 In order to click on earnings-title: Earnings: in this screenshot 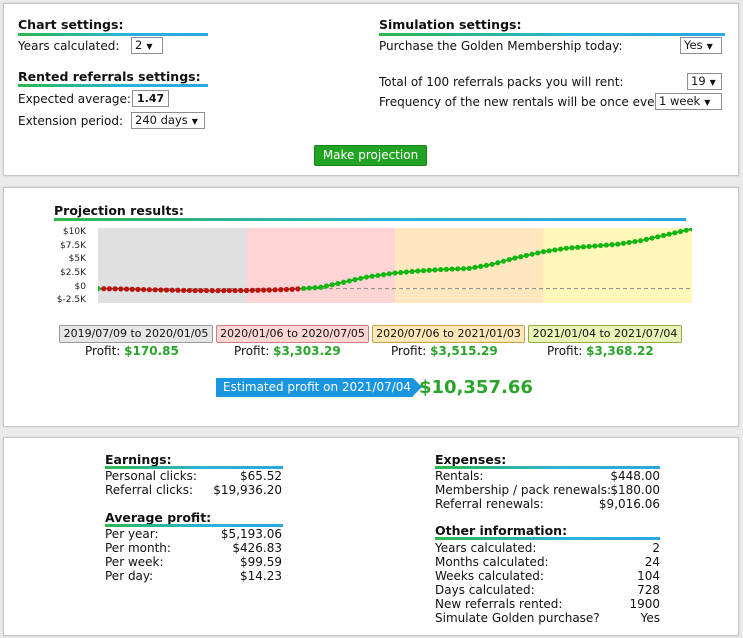, I will do `click(138, 459)`.